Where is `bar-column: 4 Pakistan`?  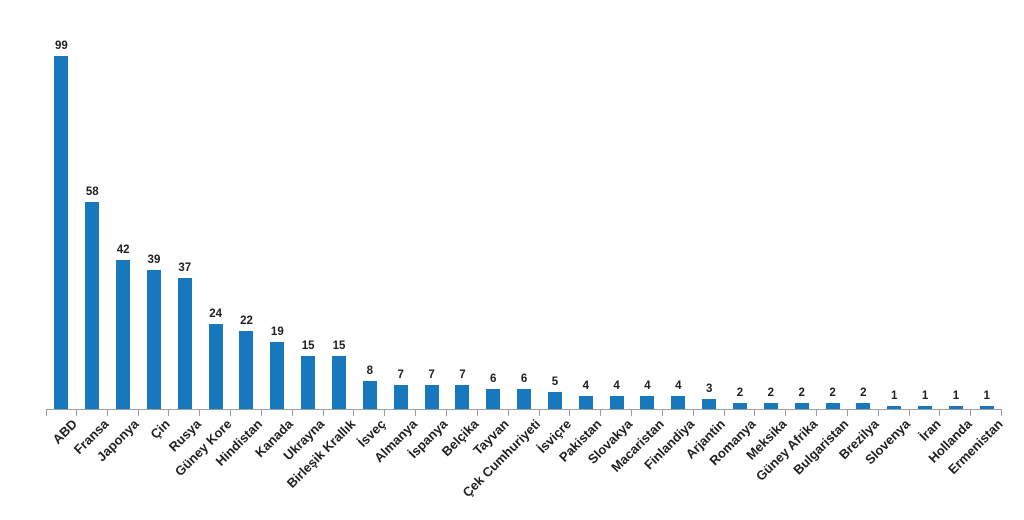
bar-column: 4 Pakistan is located at coordinates (580, 260).